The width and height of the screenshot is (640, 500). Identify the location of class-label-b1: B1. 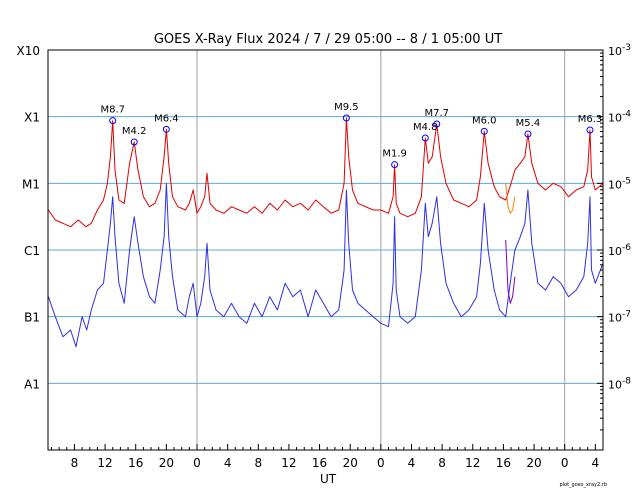
(32, 318).